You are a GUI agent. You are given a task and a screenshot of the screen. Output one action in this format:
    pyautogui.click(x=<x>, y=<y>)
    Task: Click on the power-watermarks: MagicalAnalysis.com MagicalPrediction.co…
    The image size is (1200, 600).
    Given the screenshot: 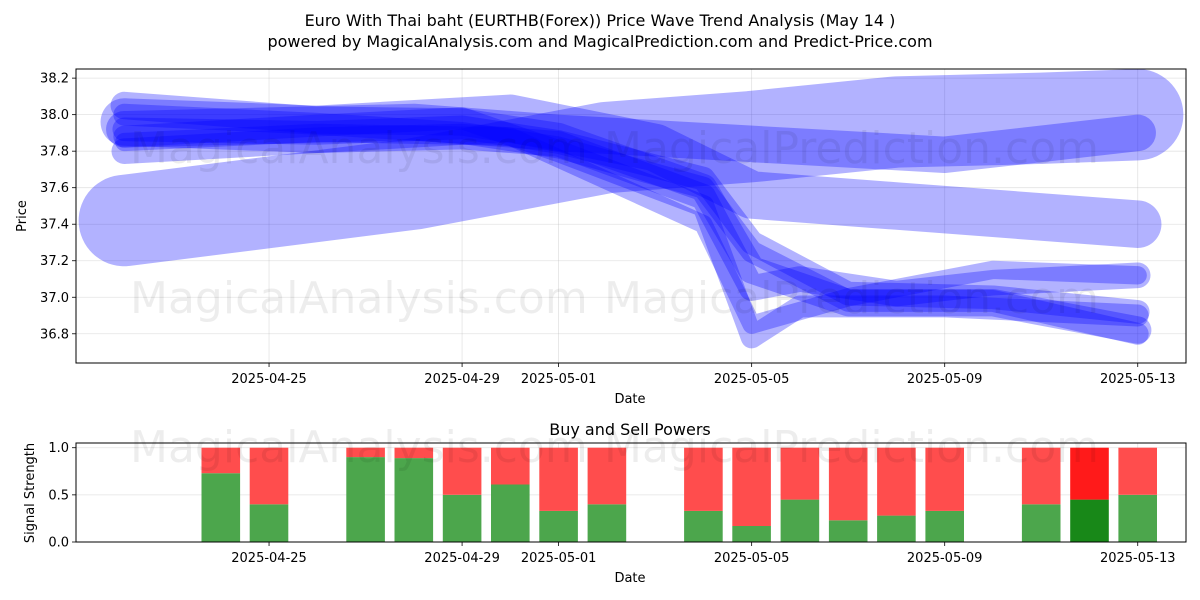 What is the action you would take?
    pyautogui.click(x=614, y=447)
    